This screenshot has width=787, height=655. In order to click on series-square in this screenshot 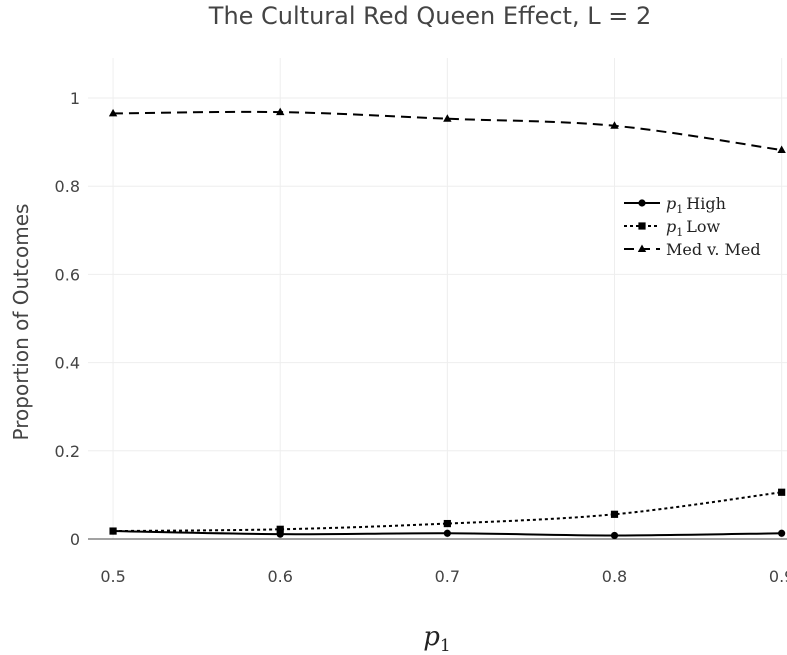, I will do `click(447, 511)`.